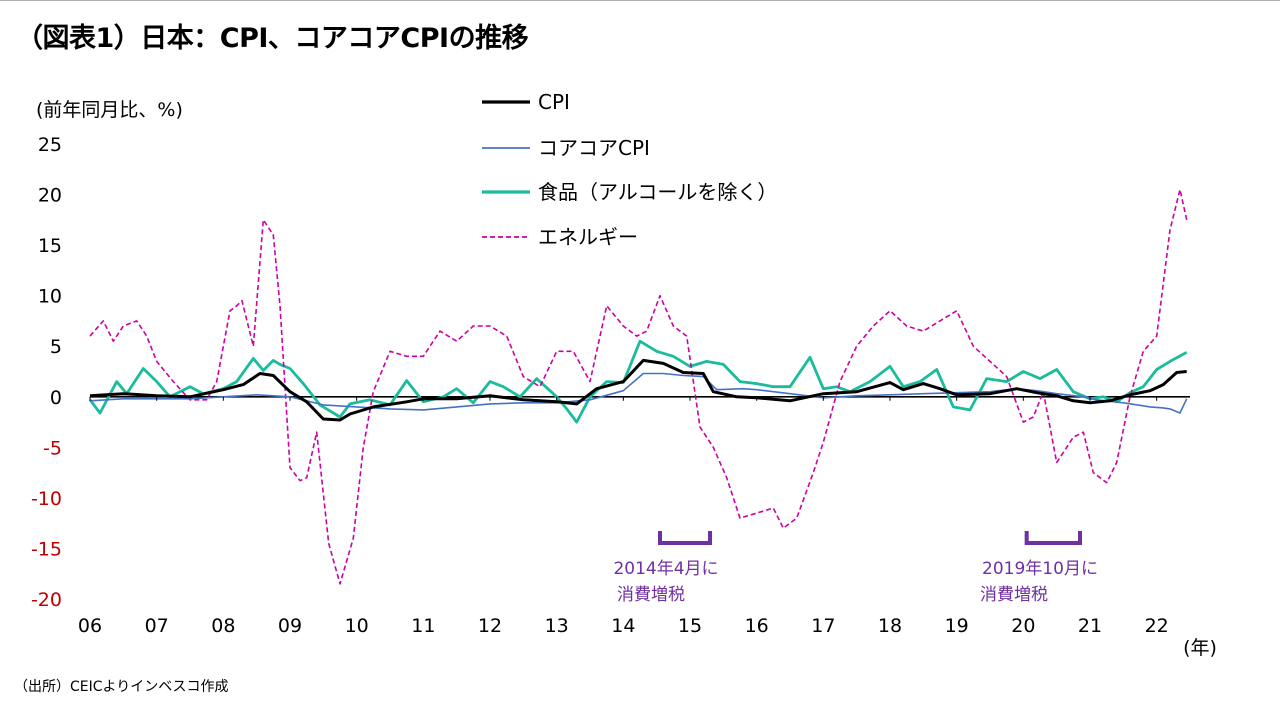 This screenshot has height=720, width=1280. Describe the element at coordinates (46, 549) in the screenshot. I see `y-tick-label: -15` at that location.